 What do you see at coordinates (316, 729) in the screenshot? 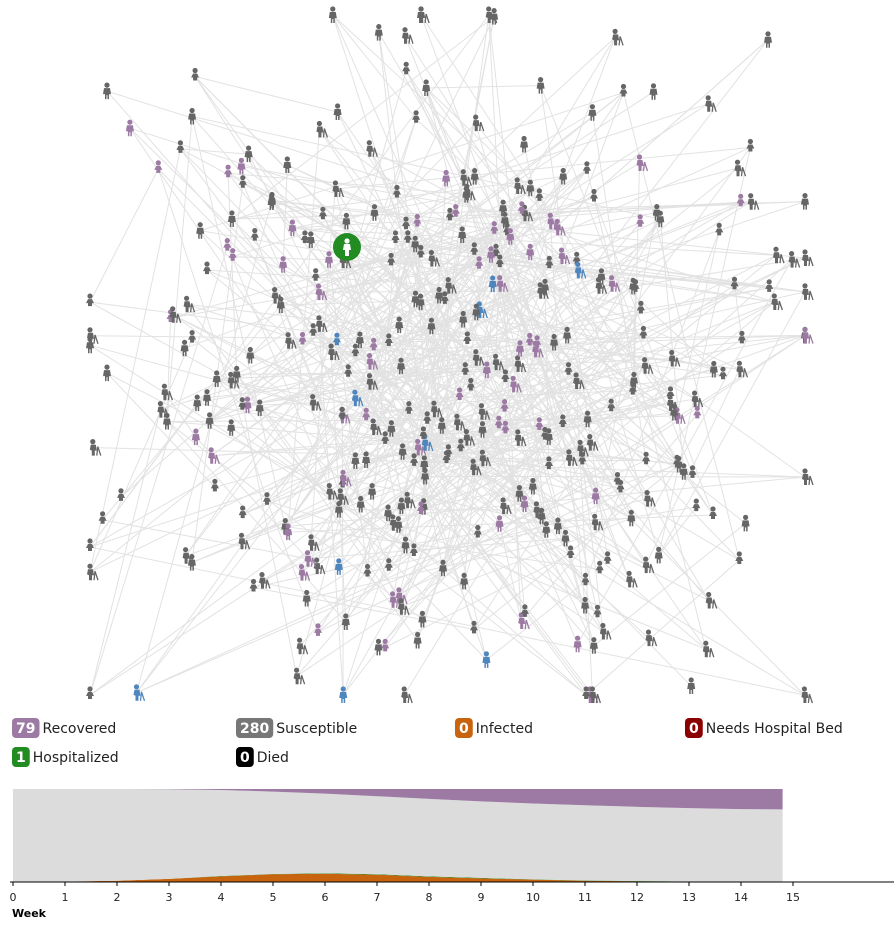
I see `legend-label: Susceptible` at bounding box center [316, 729].